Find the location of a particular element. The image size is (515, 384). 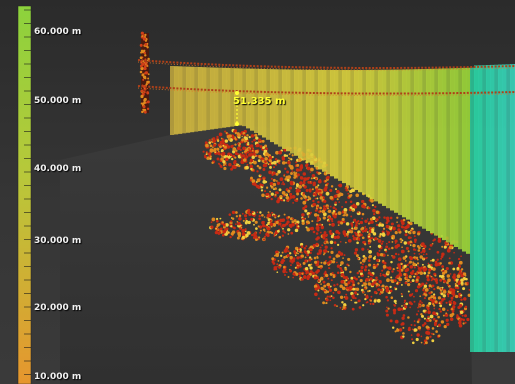

scale-label-30m: 30.000 m is located at coordinates (58, 241).